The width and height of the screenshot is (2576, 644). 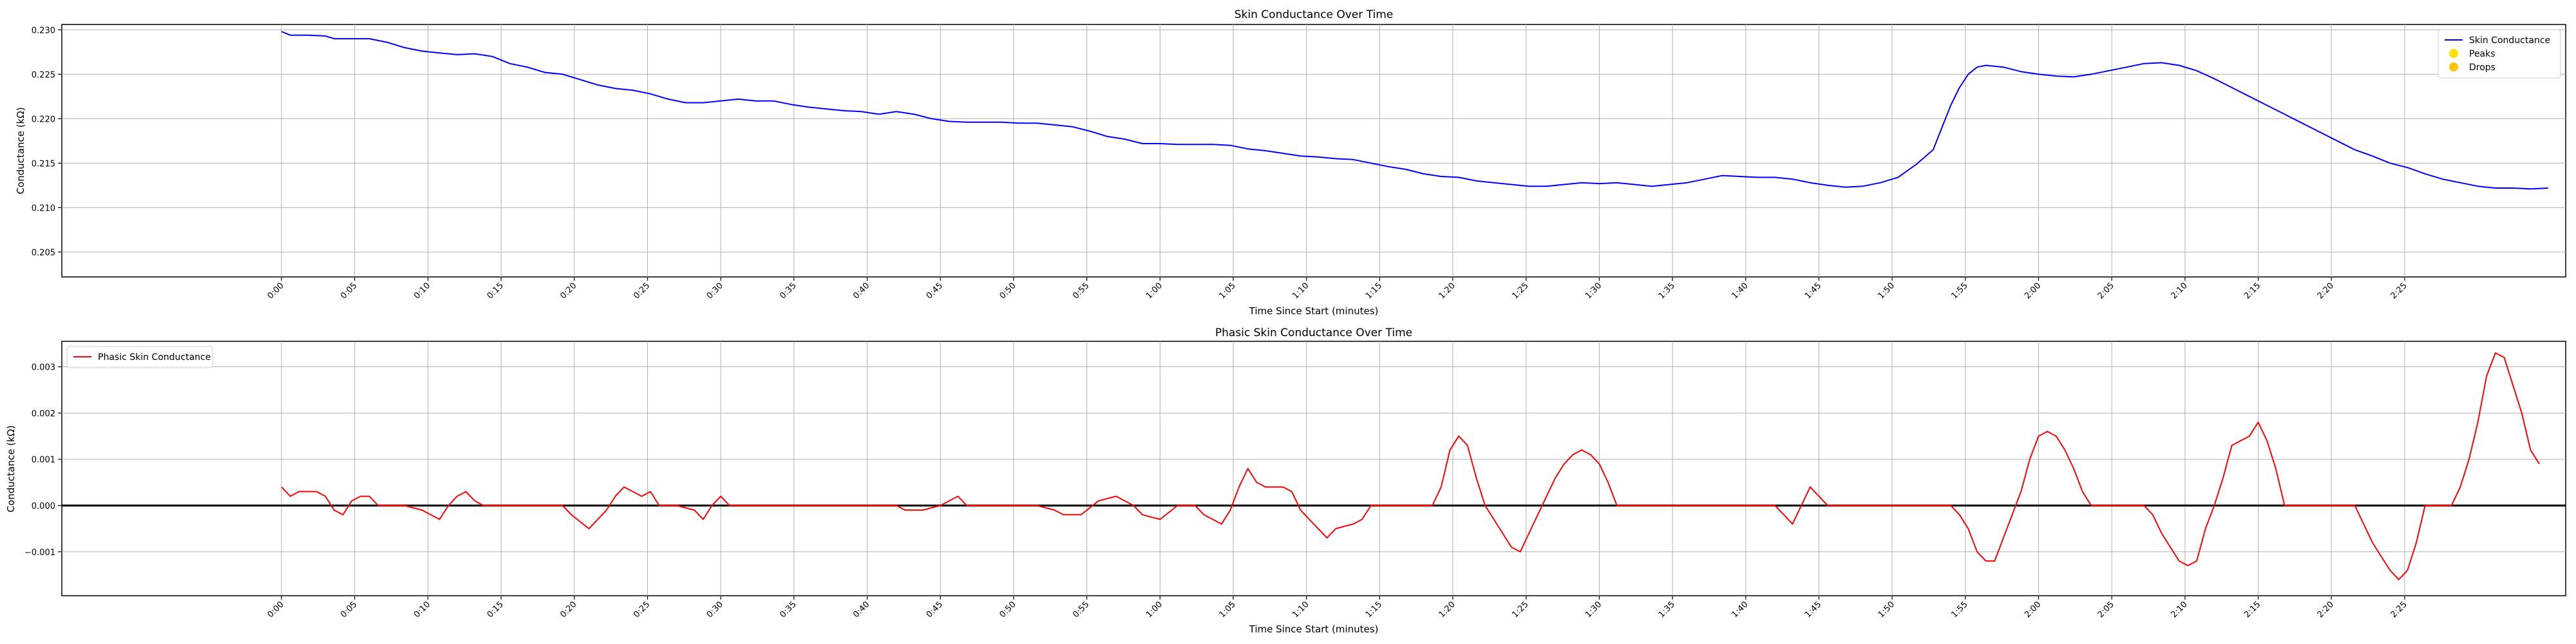 I want to click on y-tick-label: 0.225, so click(x=44, y=75).